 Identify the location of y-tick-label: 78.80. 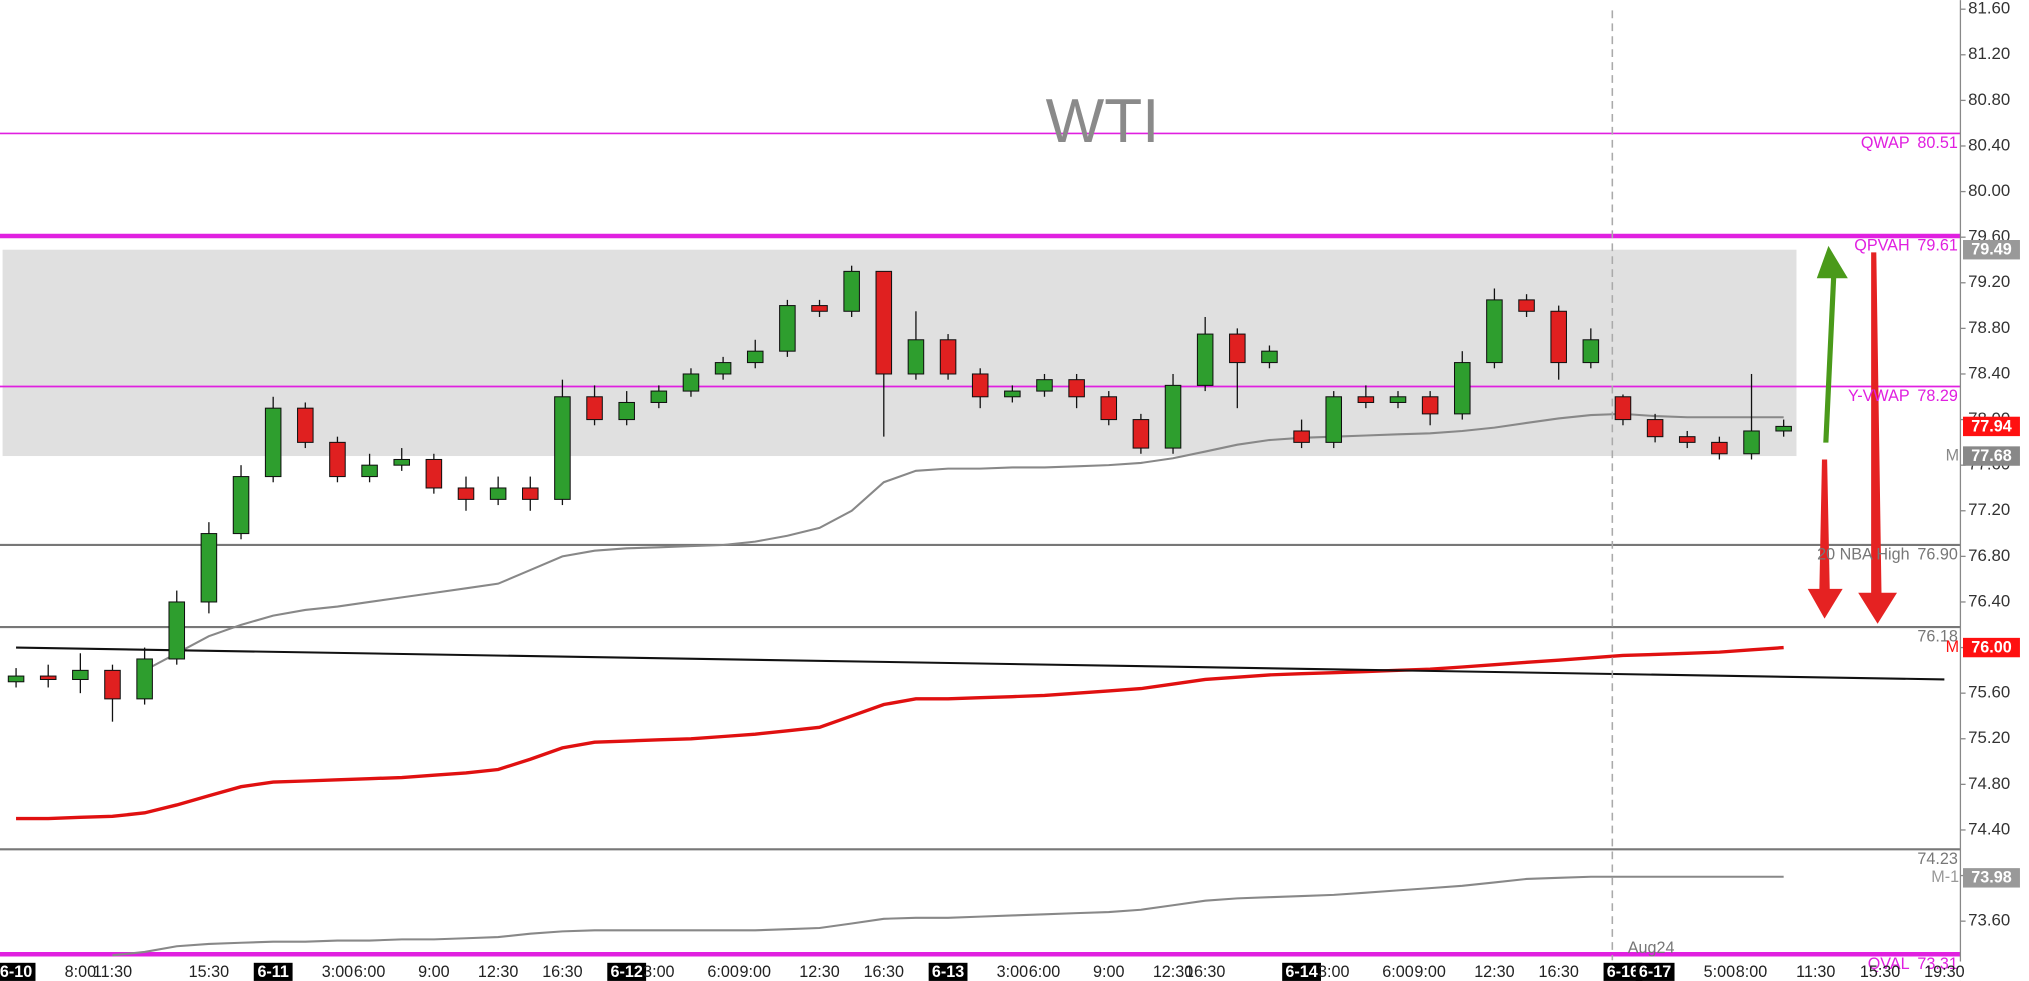
(1989, 327).